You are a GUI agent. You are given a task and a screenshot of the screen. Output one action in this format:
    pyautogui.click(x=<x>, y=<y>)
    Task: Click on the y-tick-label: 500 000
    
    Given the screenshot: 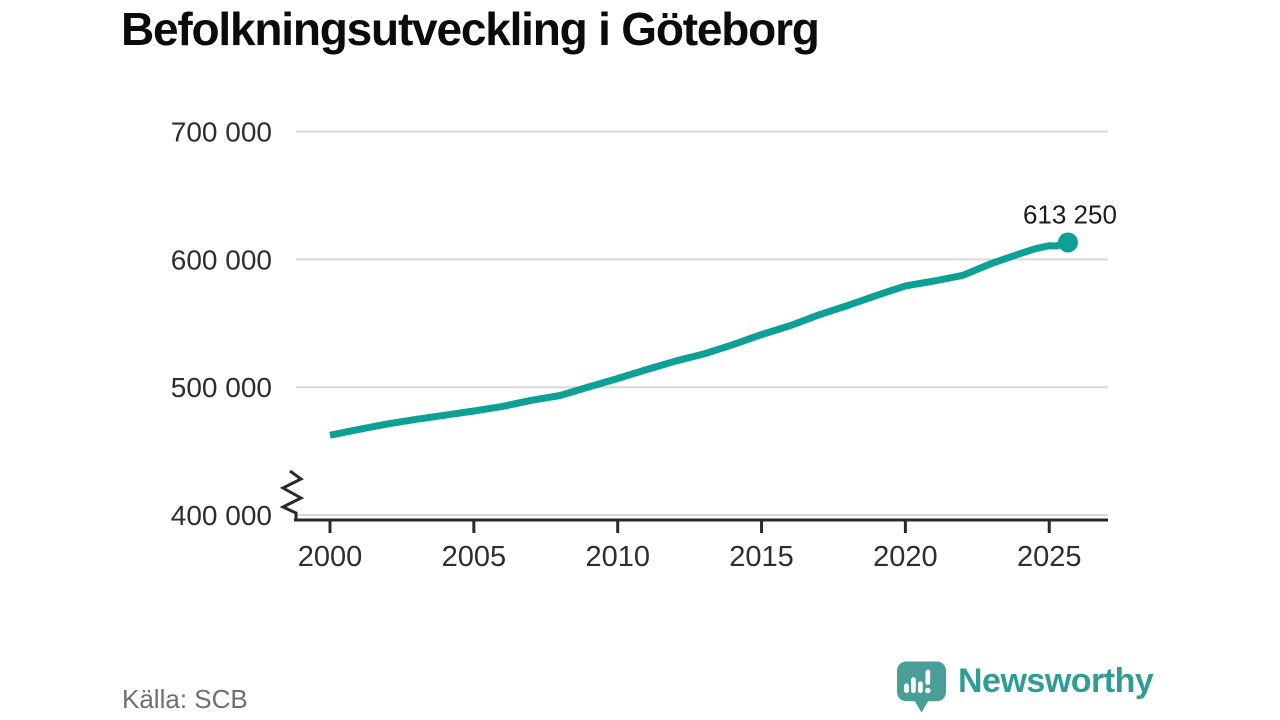 What is the action you would take?
    pyautogui.click(x=221, y=387)
    